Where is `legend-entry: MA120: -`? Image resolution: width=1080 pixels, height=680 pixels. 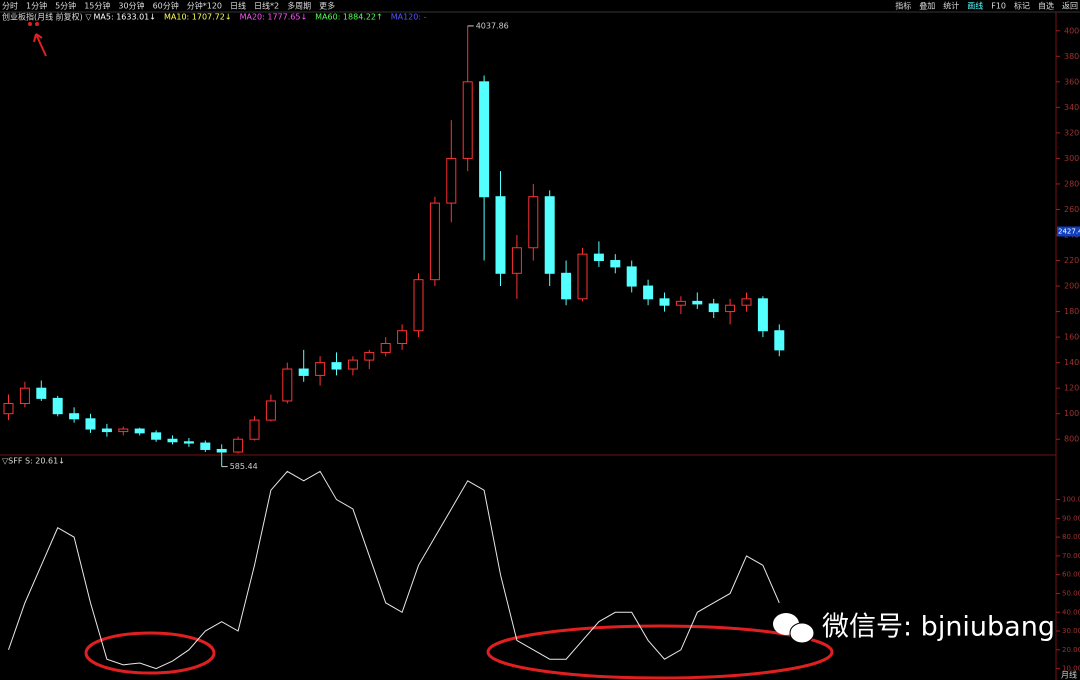
legend-entry: MA120: - is located at coordinates (409, 17).